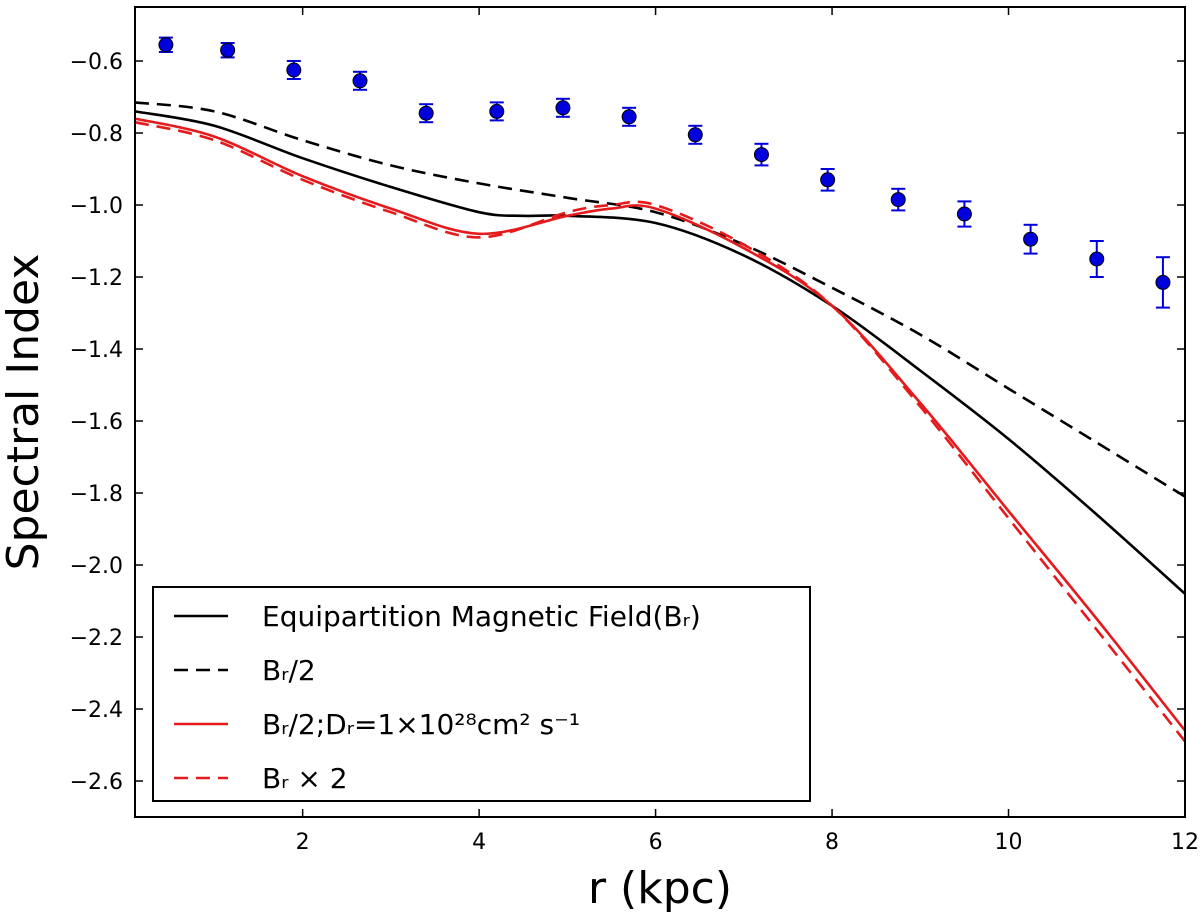  What do you see at coordinates (96, 638) in the screenshot?
I see `y-tick-label: −2.2` at bounding box center [96, 638].